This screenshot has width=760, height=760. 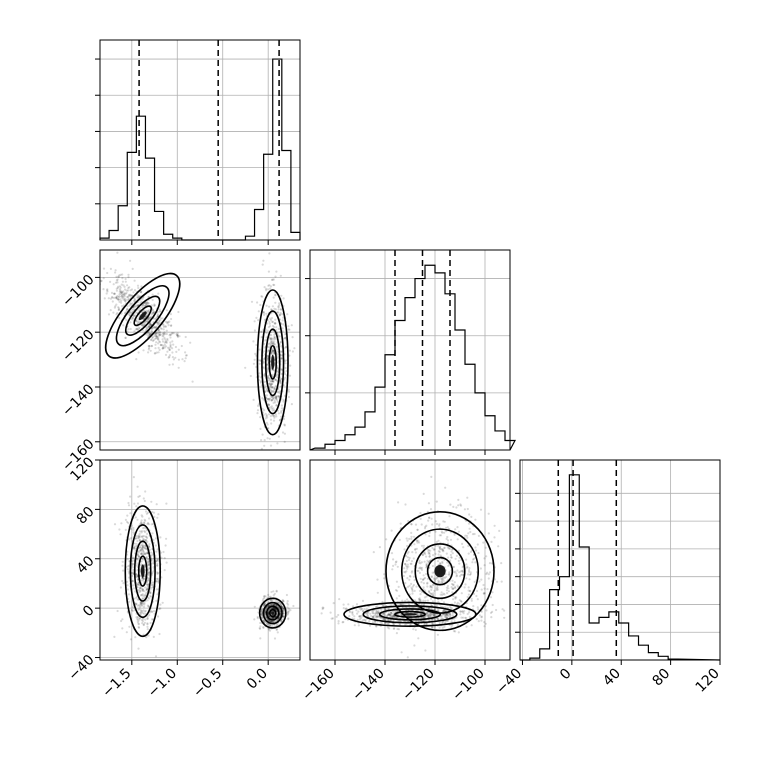 What do you see at coordinates (468, 685) in the screenshot?
I see `x-tick-label: −100` at bounding box center [468, 685].